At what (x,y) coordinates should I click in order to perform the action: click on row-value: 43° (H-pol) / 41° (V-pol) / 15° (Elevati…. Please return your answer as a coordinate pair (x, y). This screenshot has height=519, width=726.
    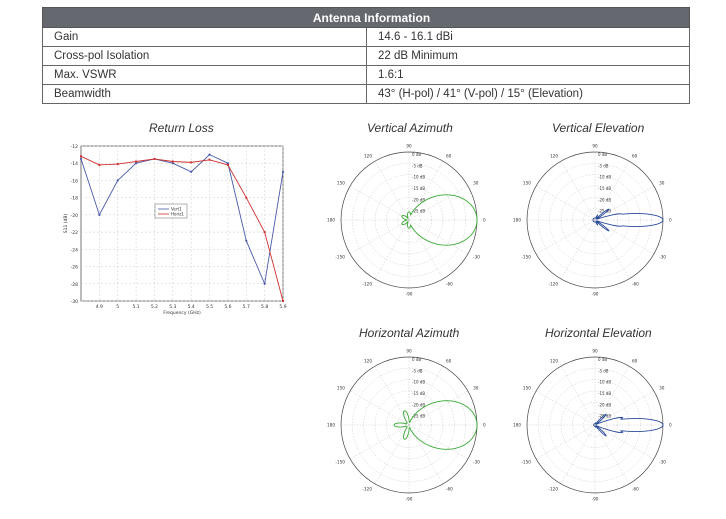
    Looking at the image, I should click on (528, 94).